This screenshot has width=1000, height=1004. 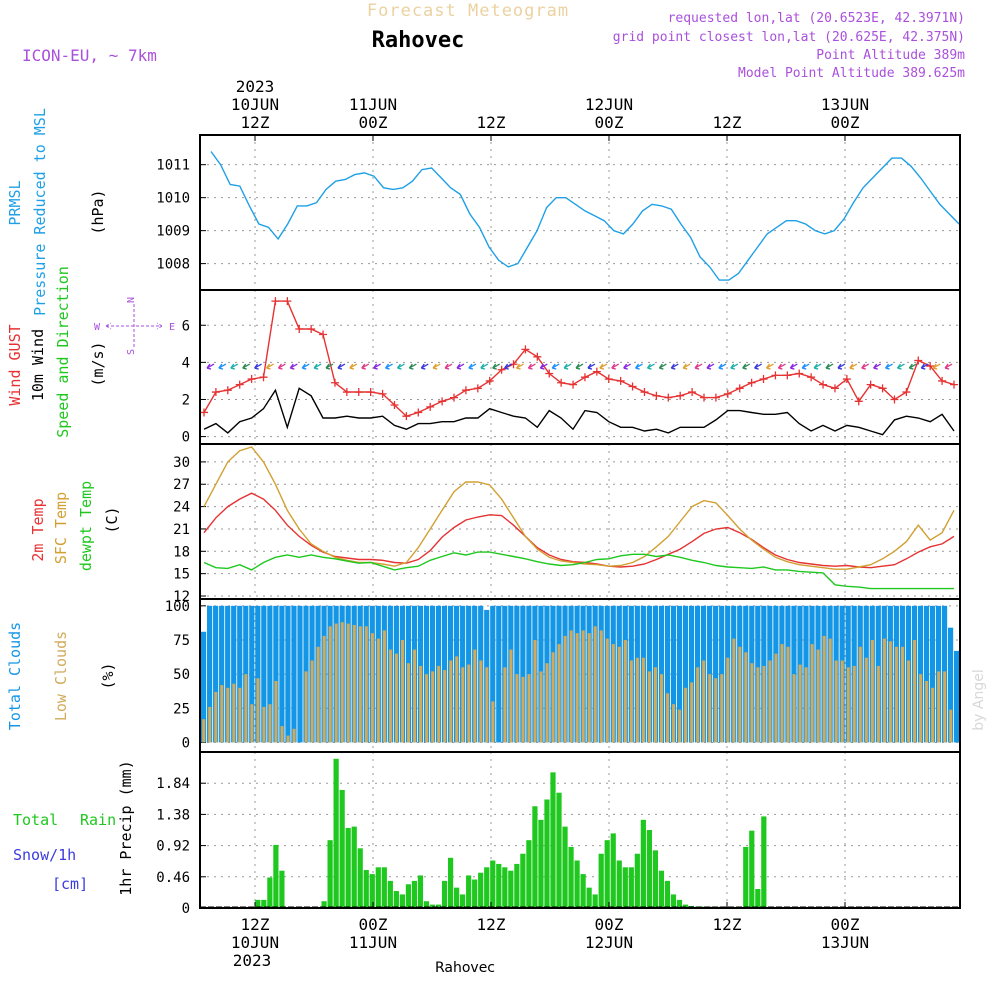 What do you see at coordinates (580, 212) in the screenshot?
I see `panel-frame-pressure` at bounding box center [580, 212].